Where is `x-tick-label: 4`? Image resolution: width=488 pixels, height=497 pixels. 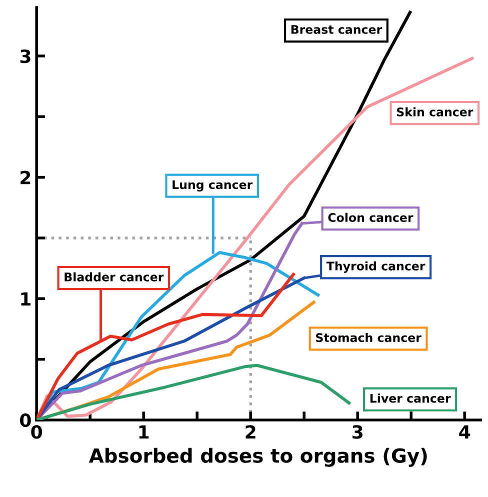
x-tick-label: 4 is located at coordinates (464, 432).